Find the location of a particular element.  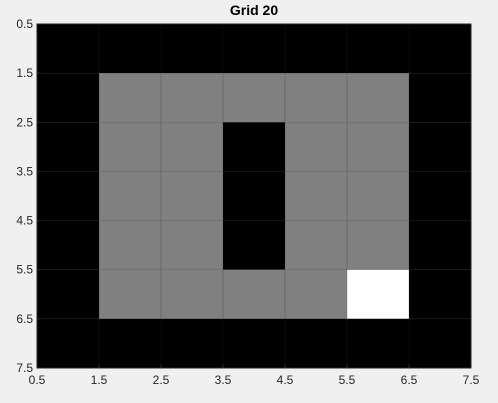

heatmap-cell-r2-c6 is located at coordinates (378, 98).